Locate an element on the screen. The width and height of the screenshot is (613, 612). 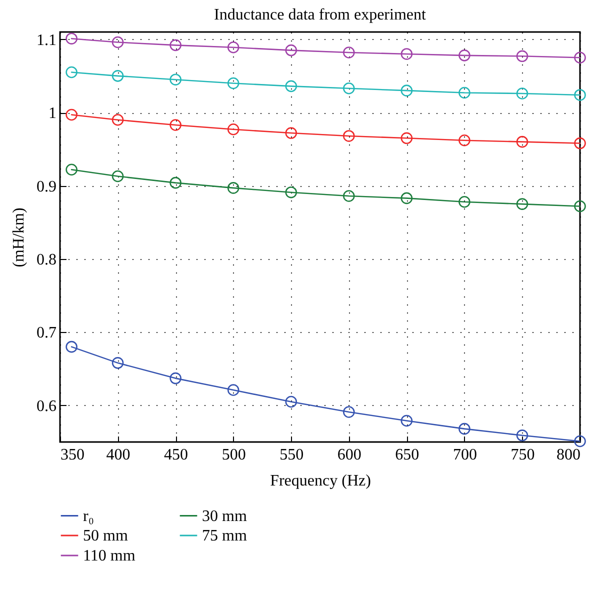
legend-label: r₀ is located at coordinates (88, 516).